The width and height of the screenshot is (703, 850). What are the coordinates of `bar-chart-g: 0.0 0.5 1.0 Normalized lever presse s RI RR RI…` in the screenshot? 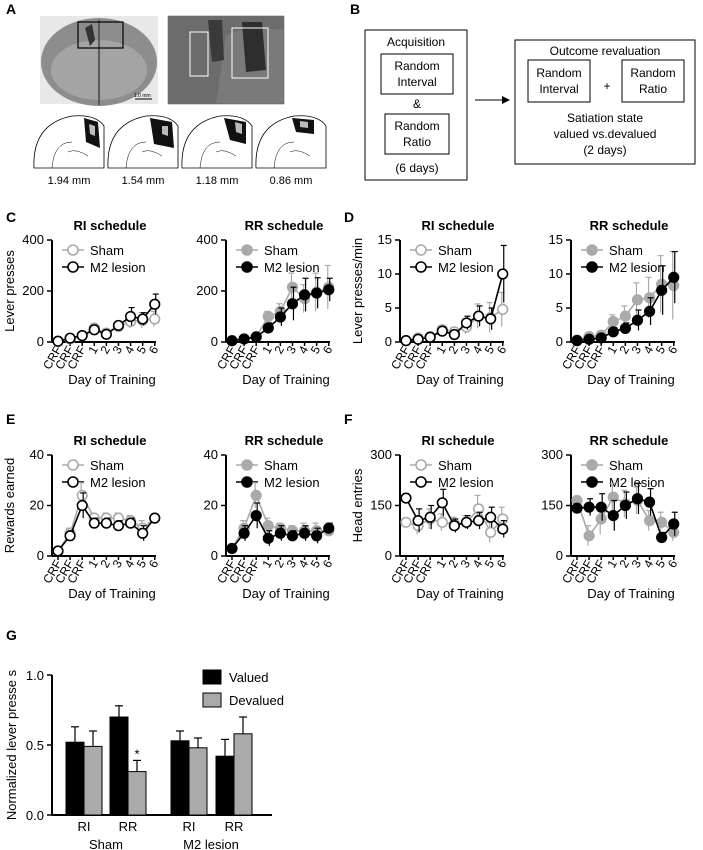 It's located at (144, 759).